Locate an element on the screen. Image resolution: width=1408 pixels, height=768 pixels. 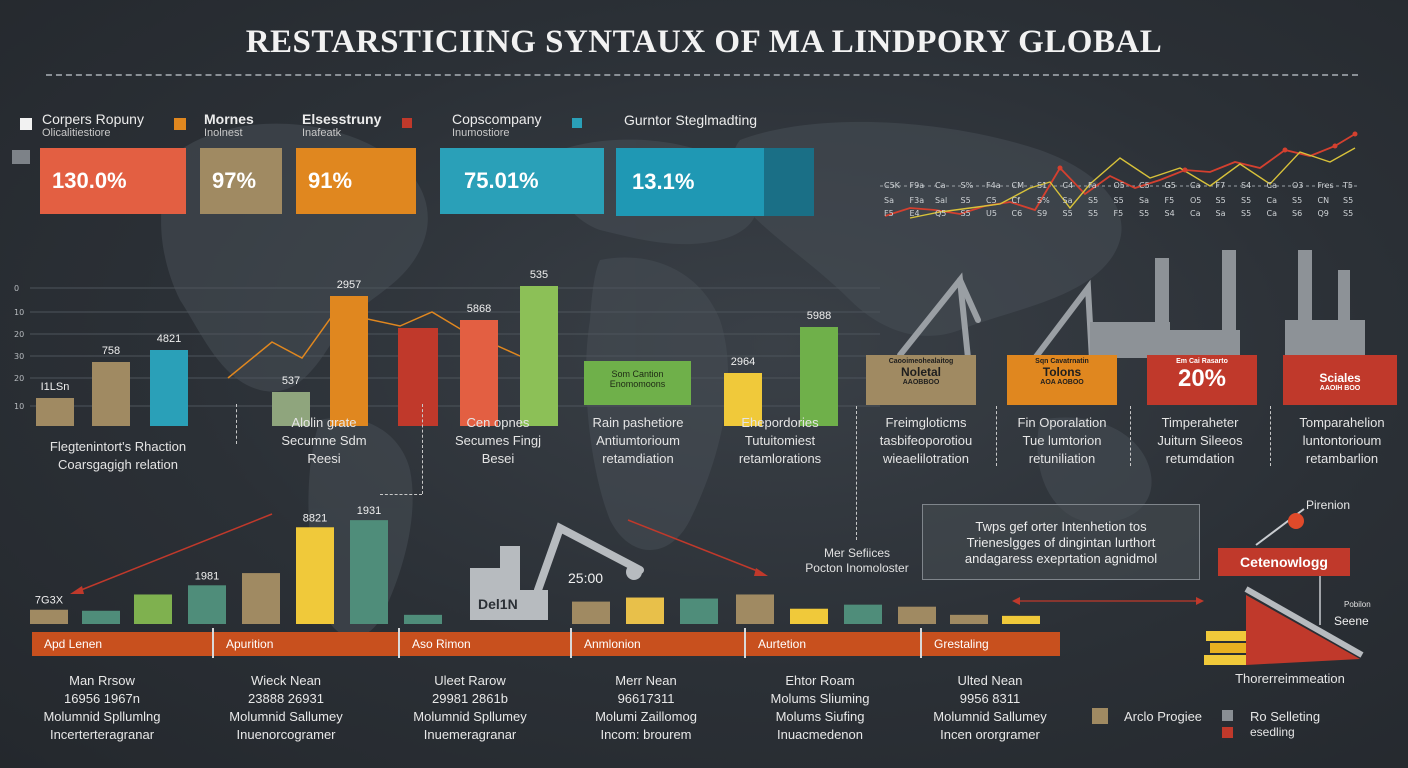
mid-category-5: Ehepordories Tutuitomiest retamlorations is located at coordinates (780, 441).